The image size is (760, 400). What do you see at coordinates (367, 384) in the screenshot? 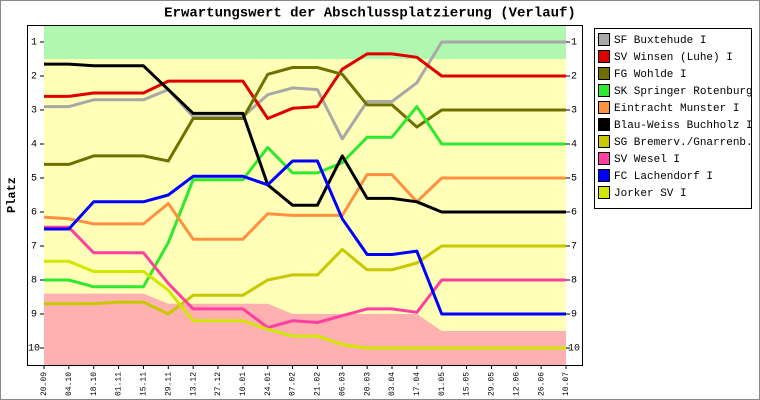
I see `x-tick-label: 20.03` at bounding box center [367, 384].